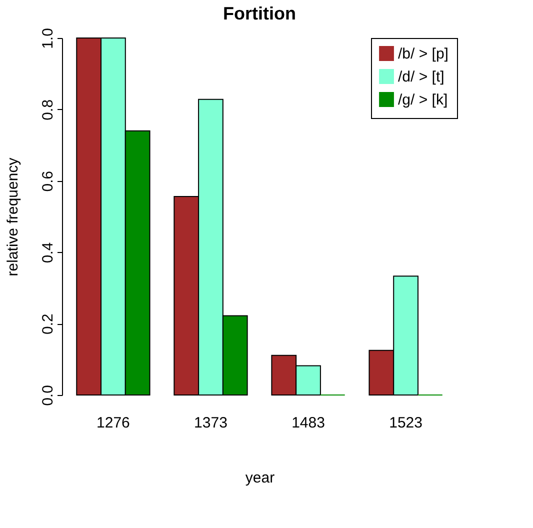 Image resolution: width=533 pixels, height=528 pixels. Describe the element at coordinates (211, 423) in the screenshot. I see `x-tick-label: 1373` at that location.